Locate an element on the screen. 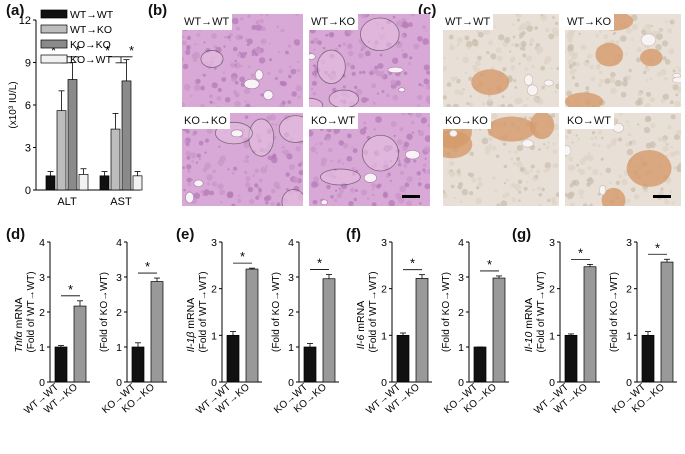  micrograph-caption: KO→KO is located at coordinates (467, 121).